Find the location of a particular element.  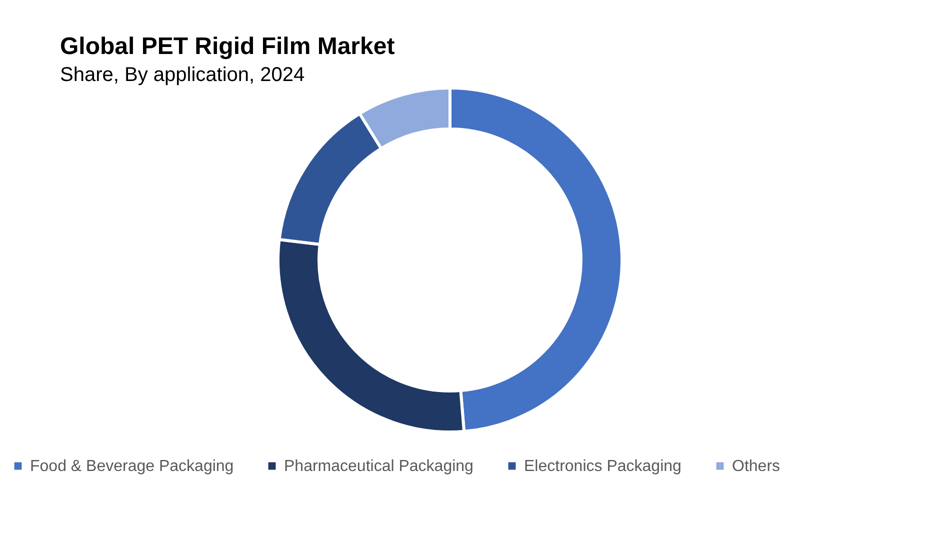

legend-label: Others is located at coordinates (756, 466).